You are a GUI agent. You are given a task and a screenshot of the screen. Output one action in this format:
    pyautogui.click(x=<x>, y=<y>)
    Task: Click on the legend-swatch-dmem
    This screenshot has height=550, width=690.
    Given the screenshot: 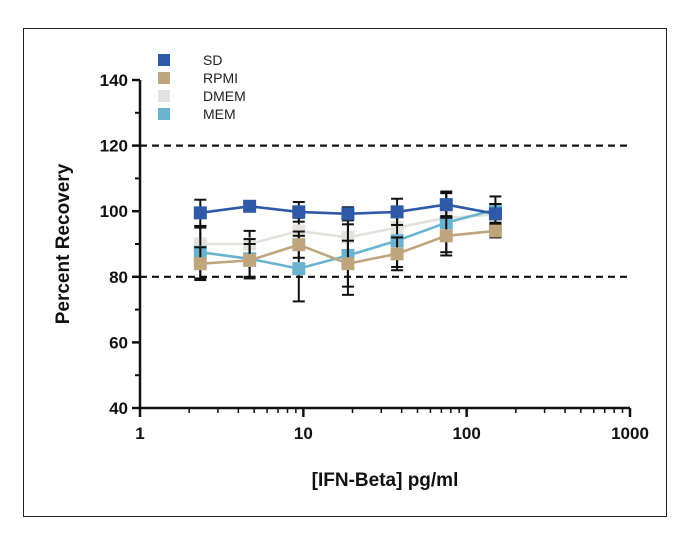 What is the action you would take?
    pyautogui.click(x=164, y=96)
    